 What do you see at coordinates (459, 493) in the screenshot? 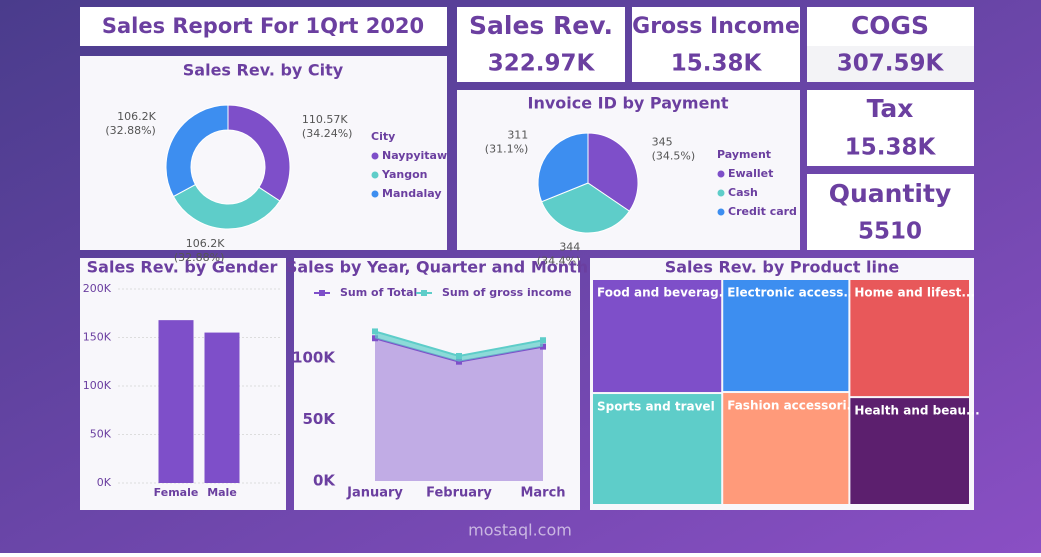
I see `x-tick-label: February` at bounding box center [459, 493].